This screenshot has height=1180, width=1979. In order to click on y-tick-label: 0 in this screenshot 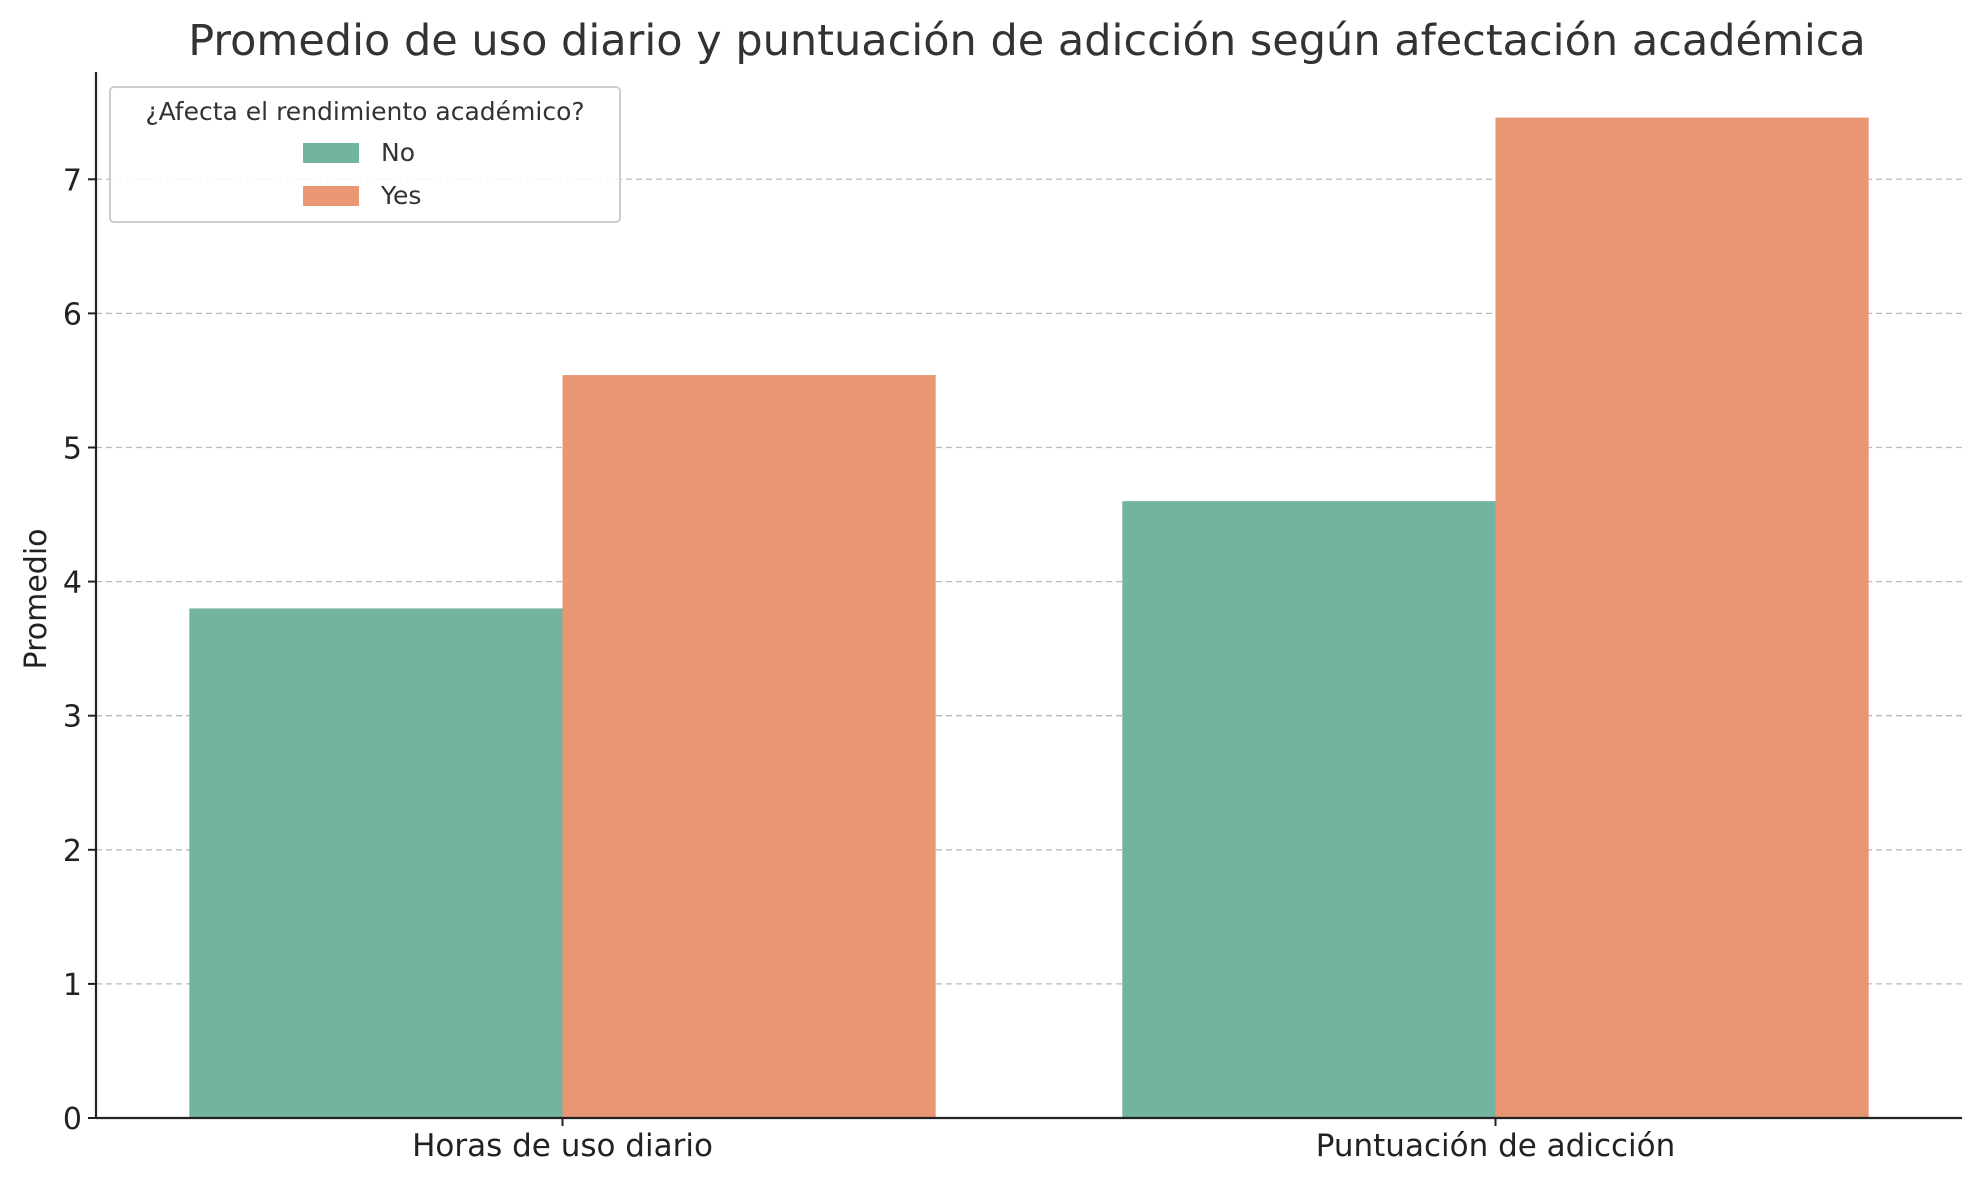, I will do `click(72, 1119)`.